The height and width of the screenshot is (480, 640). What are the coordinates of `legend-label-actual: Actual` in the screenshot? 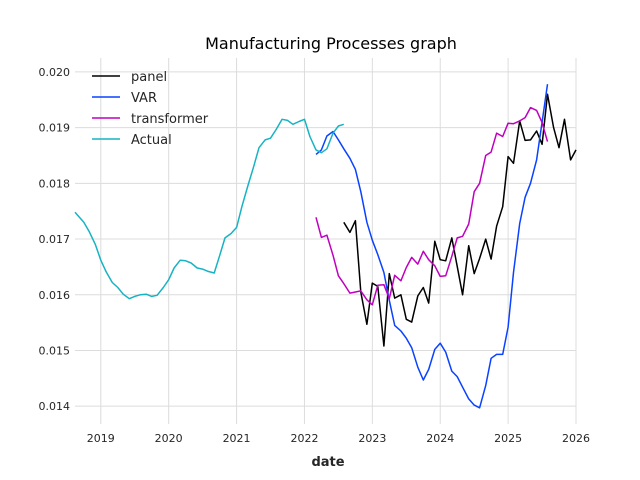 It's located at (151, 140).